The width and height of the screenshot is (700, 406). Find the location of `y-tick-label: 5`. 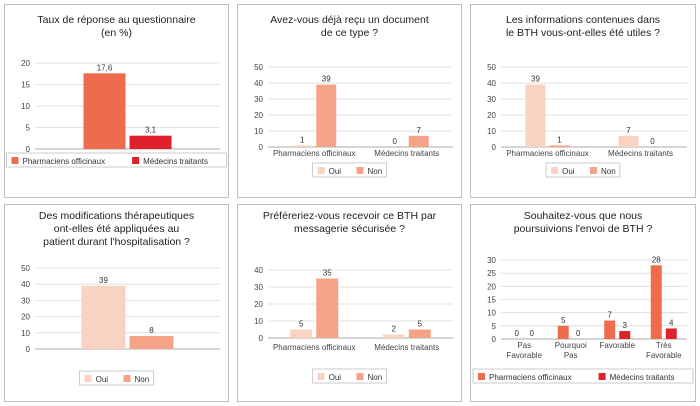

y-tick-label: 5 is located at coordinates (28, 128).